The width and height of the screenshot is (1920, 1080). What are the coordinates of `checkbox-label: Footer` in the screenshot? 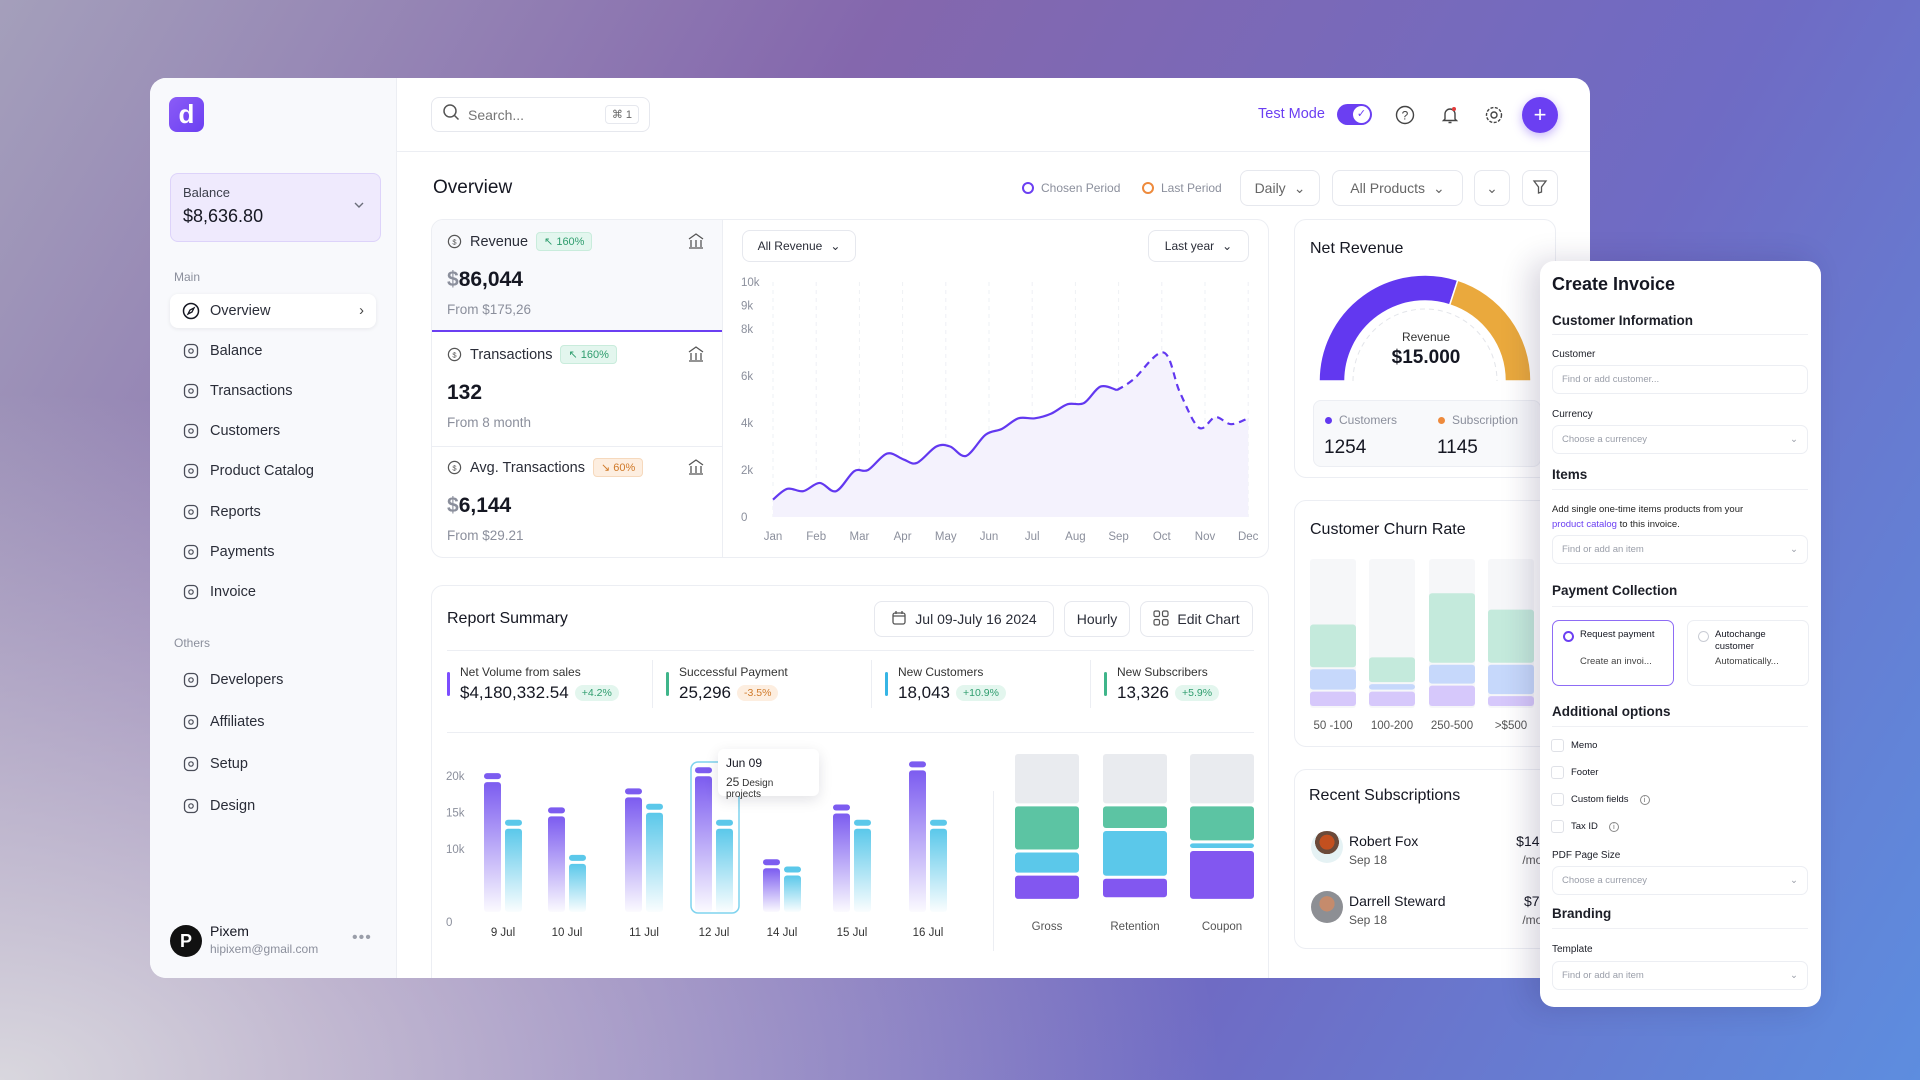 It's located at (1585, 772).